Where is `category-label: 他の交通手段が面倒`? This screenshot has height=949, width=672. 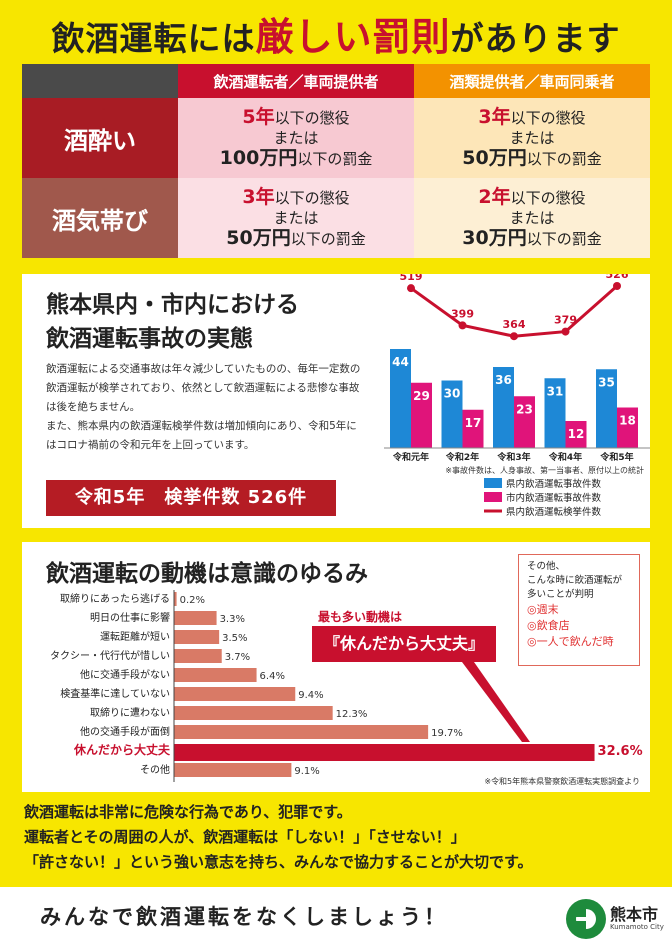 category-label: 他の交通手段が面倒 is located at coordinates (125, 731).